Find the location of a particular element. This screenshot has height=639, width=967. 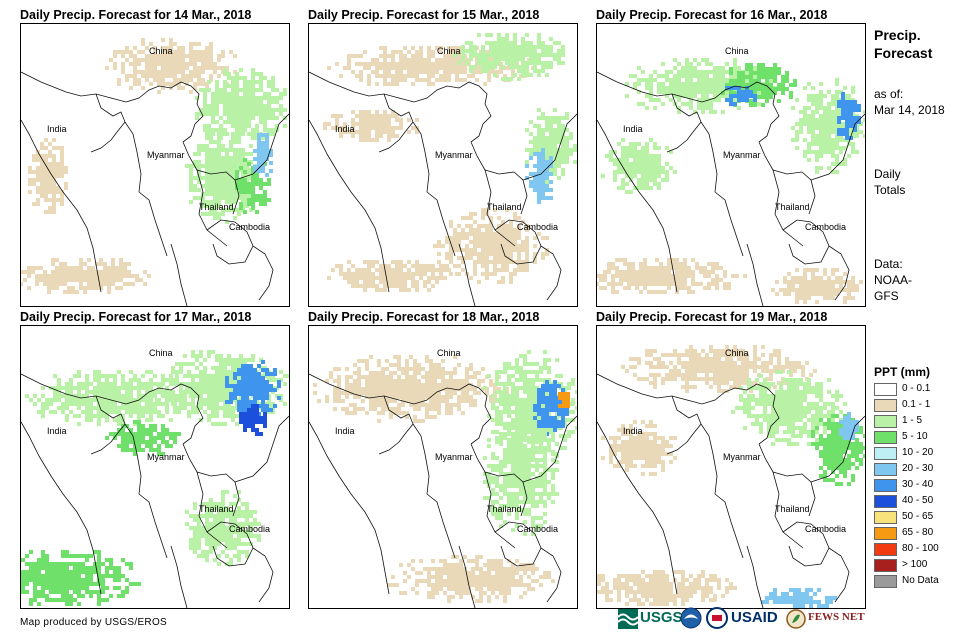

boundary-line is located at coordinates (146, 491).